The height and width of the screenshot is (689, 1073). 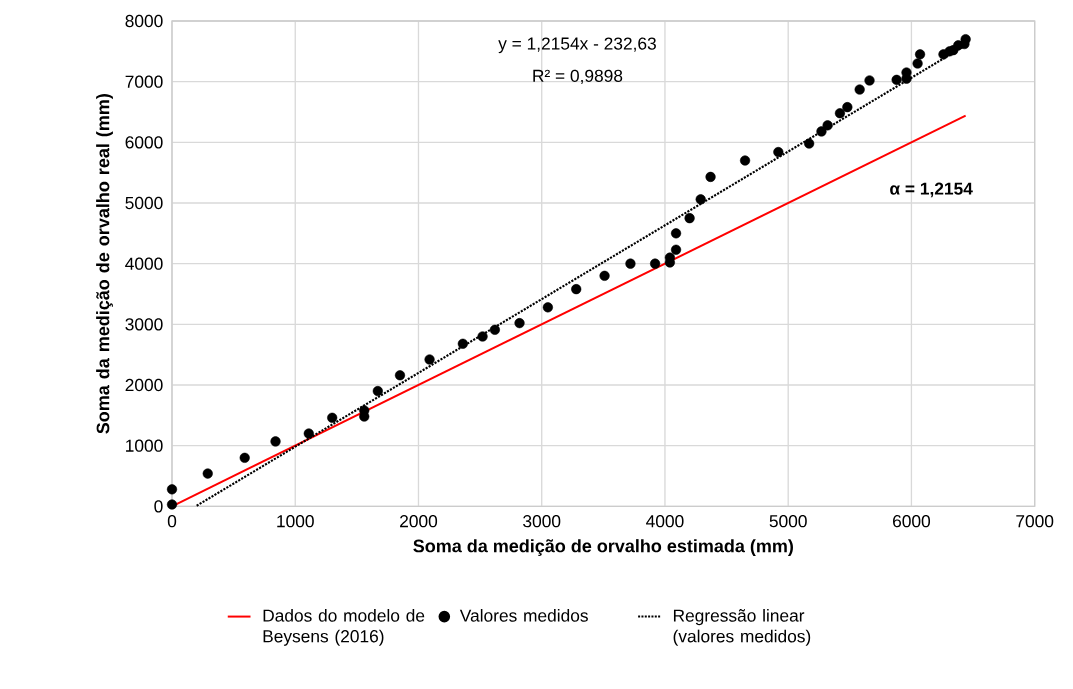 I want to click on y-tick-label: 3000, so click(x=144, y=324).